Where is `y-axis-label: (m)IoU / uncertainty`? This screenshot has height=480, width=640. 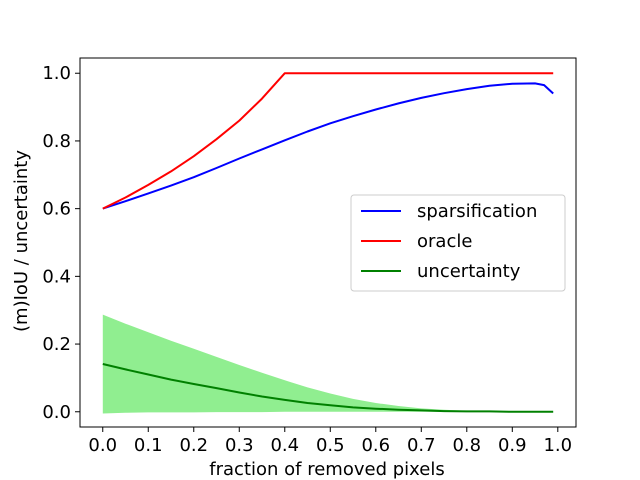 y-axis-label: (m)IoU / uncertainty is located at coordinates (21, 241).